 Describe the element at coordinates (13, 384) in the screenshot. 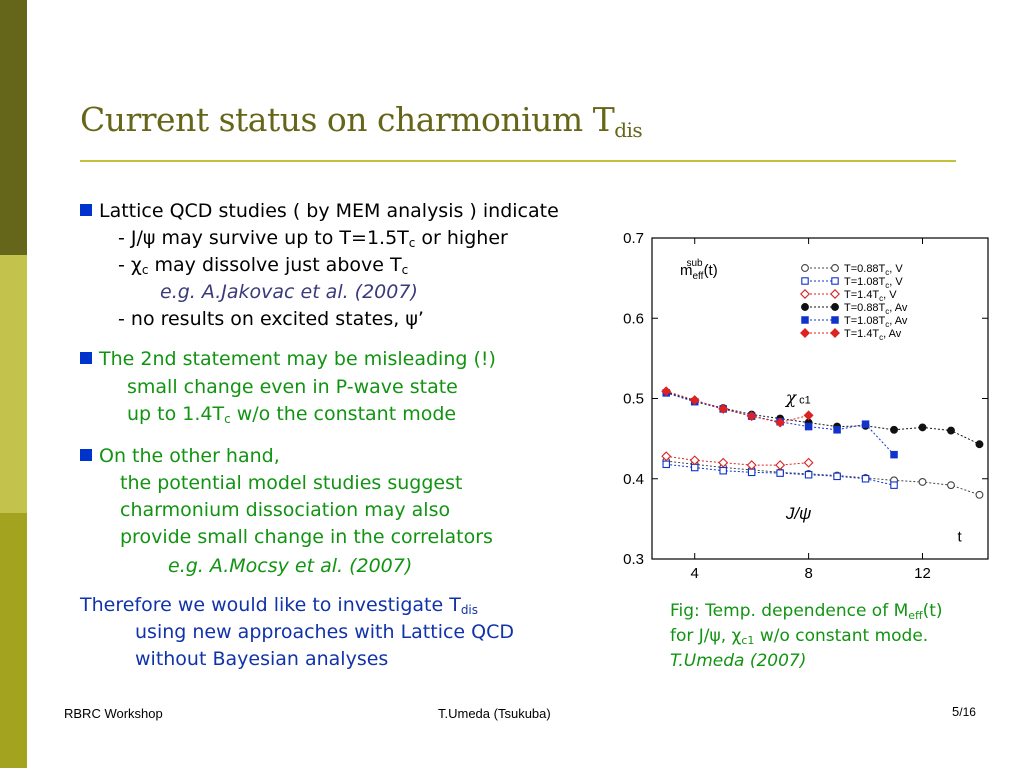

I see `side-bar-middle` at that location.